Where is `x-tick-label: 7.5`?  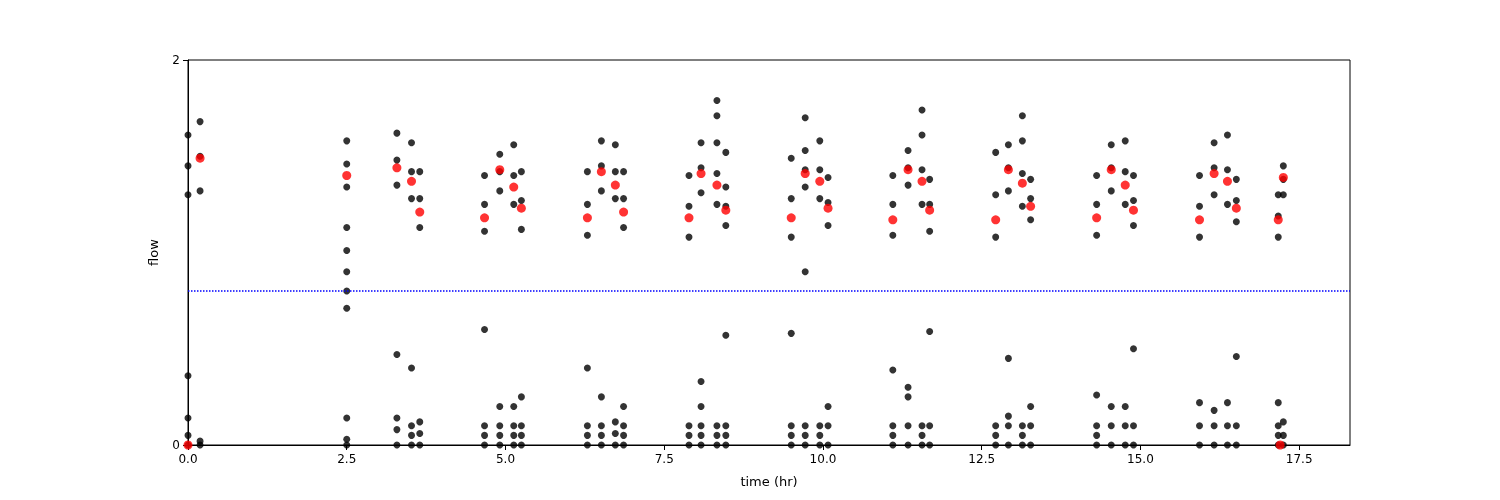
x-tick-label: 7.5 is located at coordinates (664, 459).